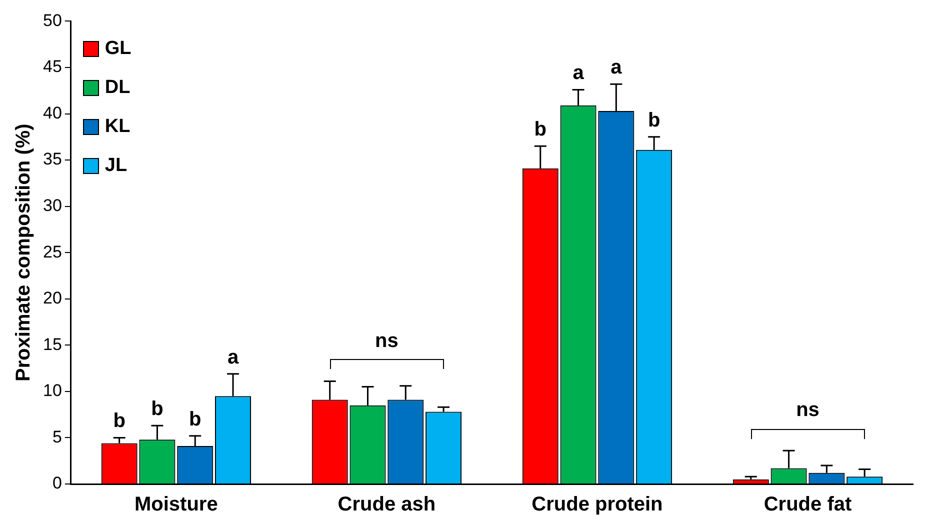 Image resolution: width=931 pixels, height=528 pixels. What do you see at coordinates (52, 206) in the screenshot?
I see `y-tick-label: 30` at bounding box center [52, 206].